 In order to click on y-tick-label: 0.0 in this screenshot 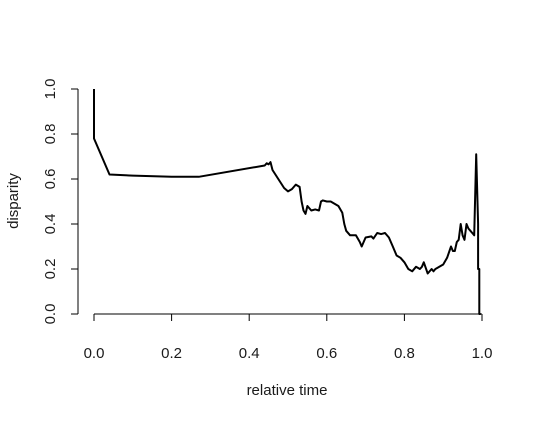, I will do `click(50, 314)`.